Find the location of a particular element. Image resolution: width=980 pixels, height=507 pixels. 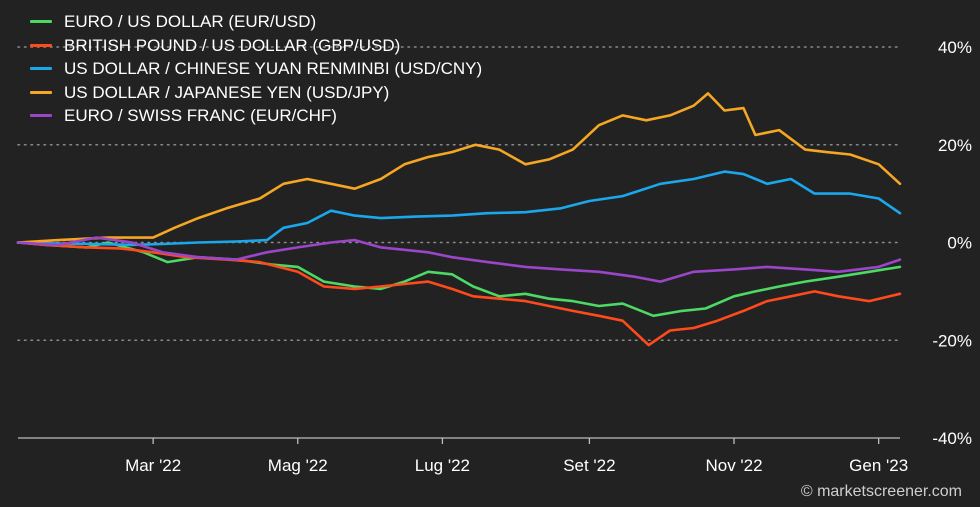

legend-label: EURO / US DOLLAR (EUR/USD) is located at coordinates (190, 21).